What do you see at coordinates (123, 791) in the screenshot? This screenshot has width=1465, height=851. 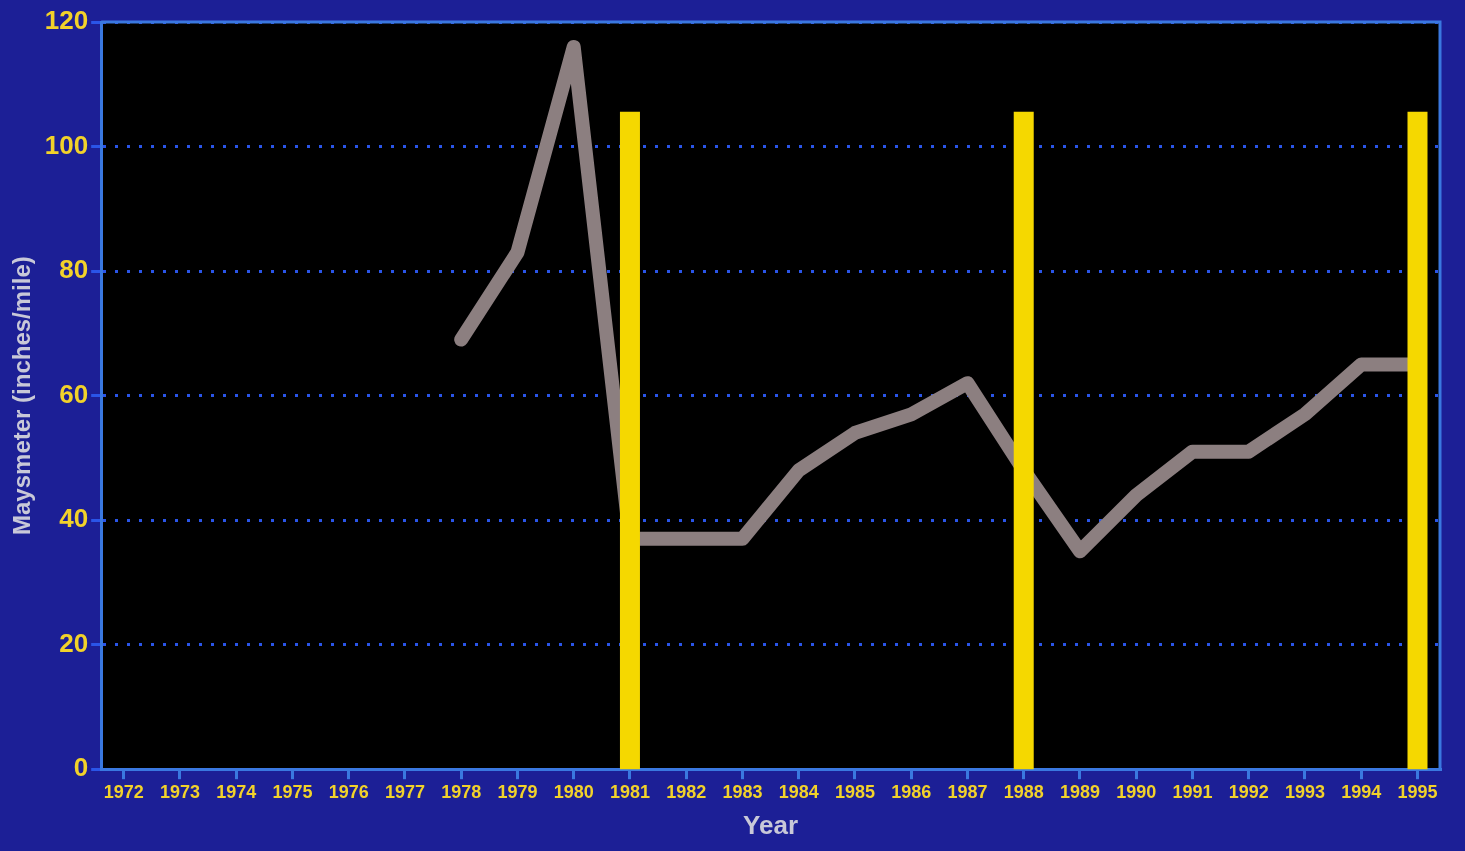 I see `x-tick-label: 1972` at bounding box center [123, 791].